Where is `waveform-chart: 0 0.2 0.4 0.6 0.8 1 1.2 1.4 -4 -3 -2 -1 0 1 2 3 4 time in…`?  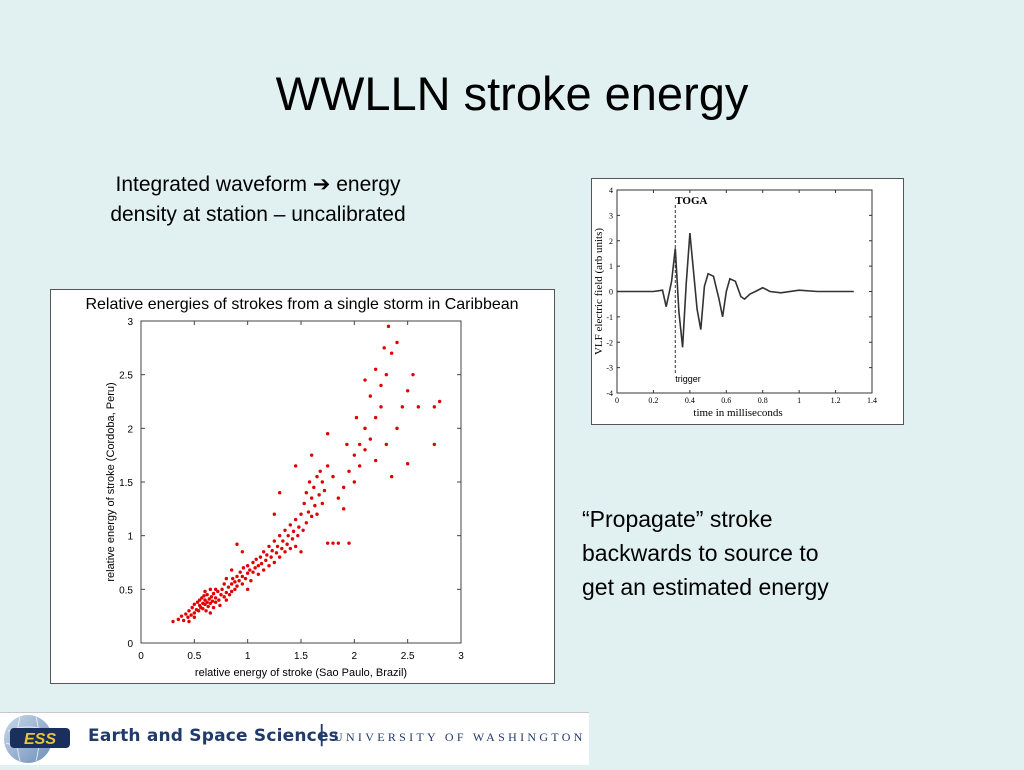 waveform-chart: 0 0.2 0.4 0.6 0.8 1 1.2 1.4 -4 -3 -2 -1 0 1 2 3 4 time in… is located at coordinates (735, 302).